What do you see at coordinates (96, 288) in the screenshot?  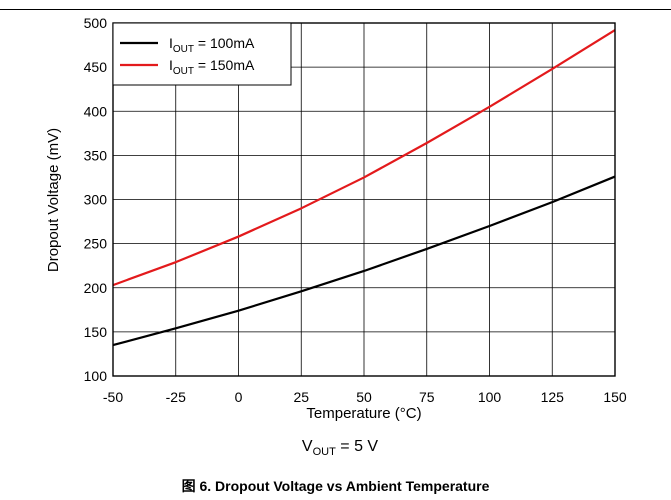 I see `y-tick-label: 200` at bounding box center [96, 288].